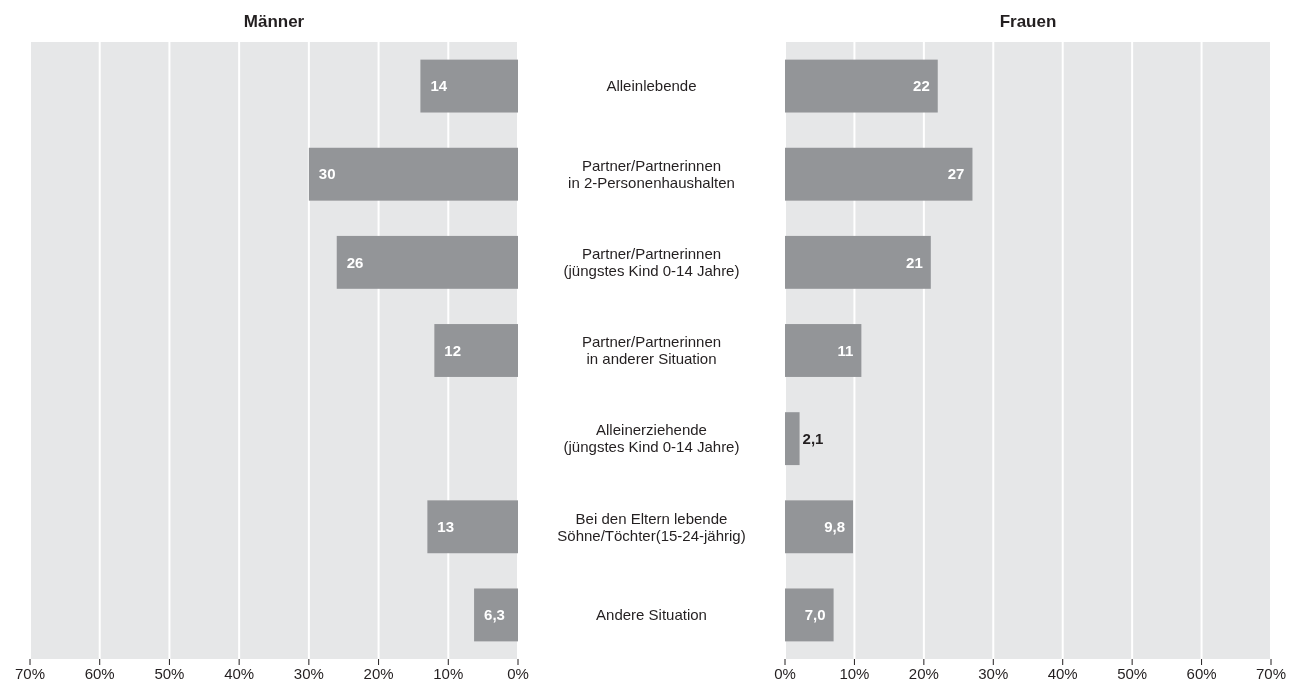  What do you see at coordinates (651, 86) in the screenshot?
I see `y-tick-label: Alleinlebende` at bounding box center [651, 86].